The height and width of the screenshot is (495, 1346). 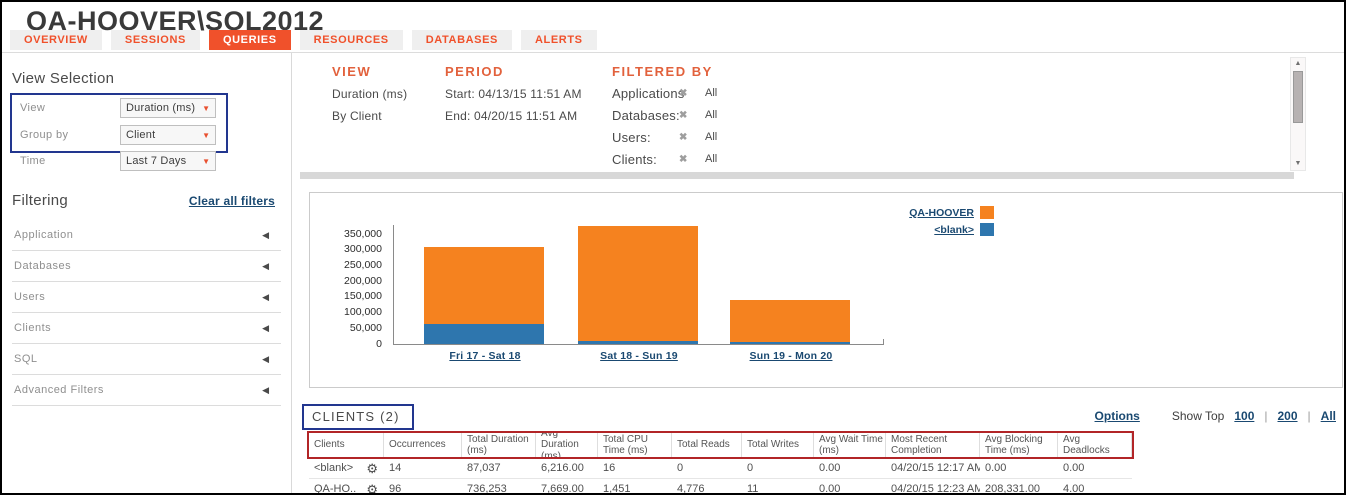 I want to click on view-field-row: View Duration (ms) ▼, so click(x=145, y=108).